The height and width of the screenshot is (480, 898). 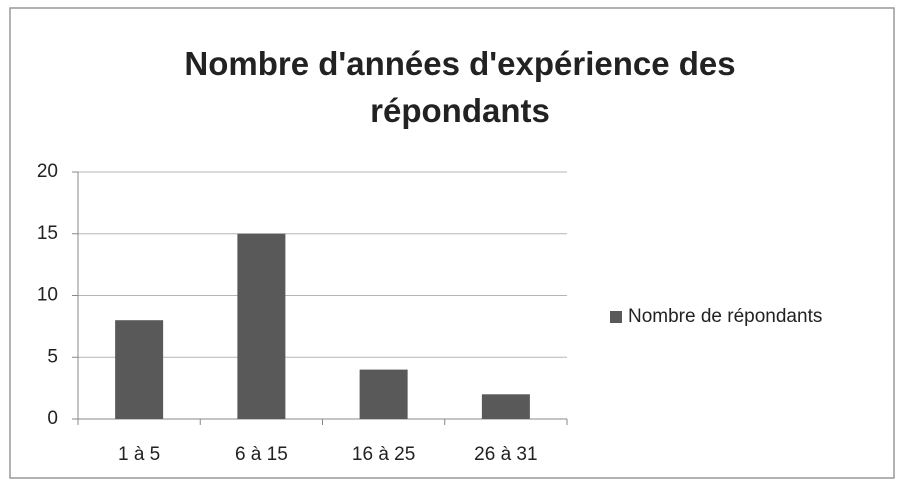 What do you see at coordinates (383, 454) in the screenshot?
I see `x-tick-label: 16 à 25` at bounding box center [383, 454].